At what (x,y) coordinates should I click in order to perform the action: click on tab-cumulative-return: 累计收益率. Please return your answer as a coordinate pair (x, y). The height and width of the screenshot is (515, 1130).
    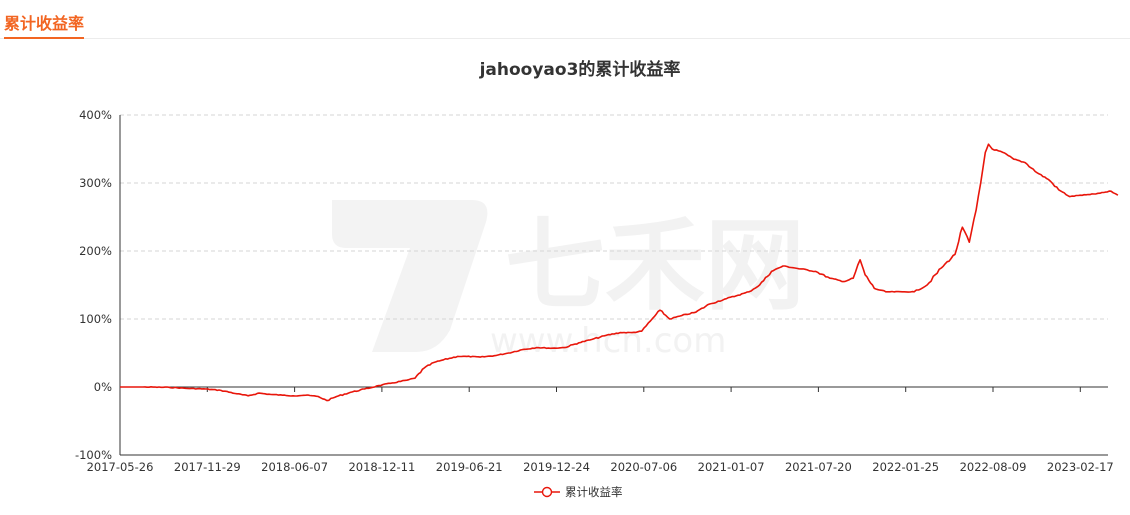
    Looking at the image, I should click on (44, 26).